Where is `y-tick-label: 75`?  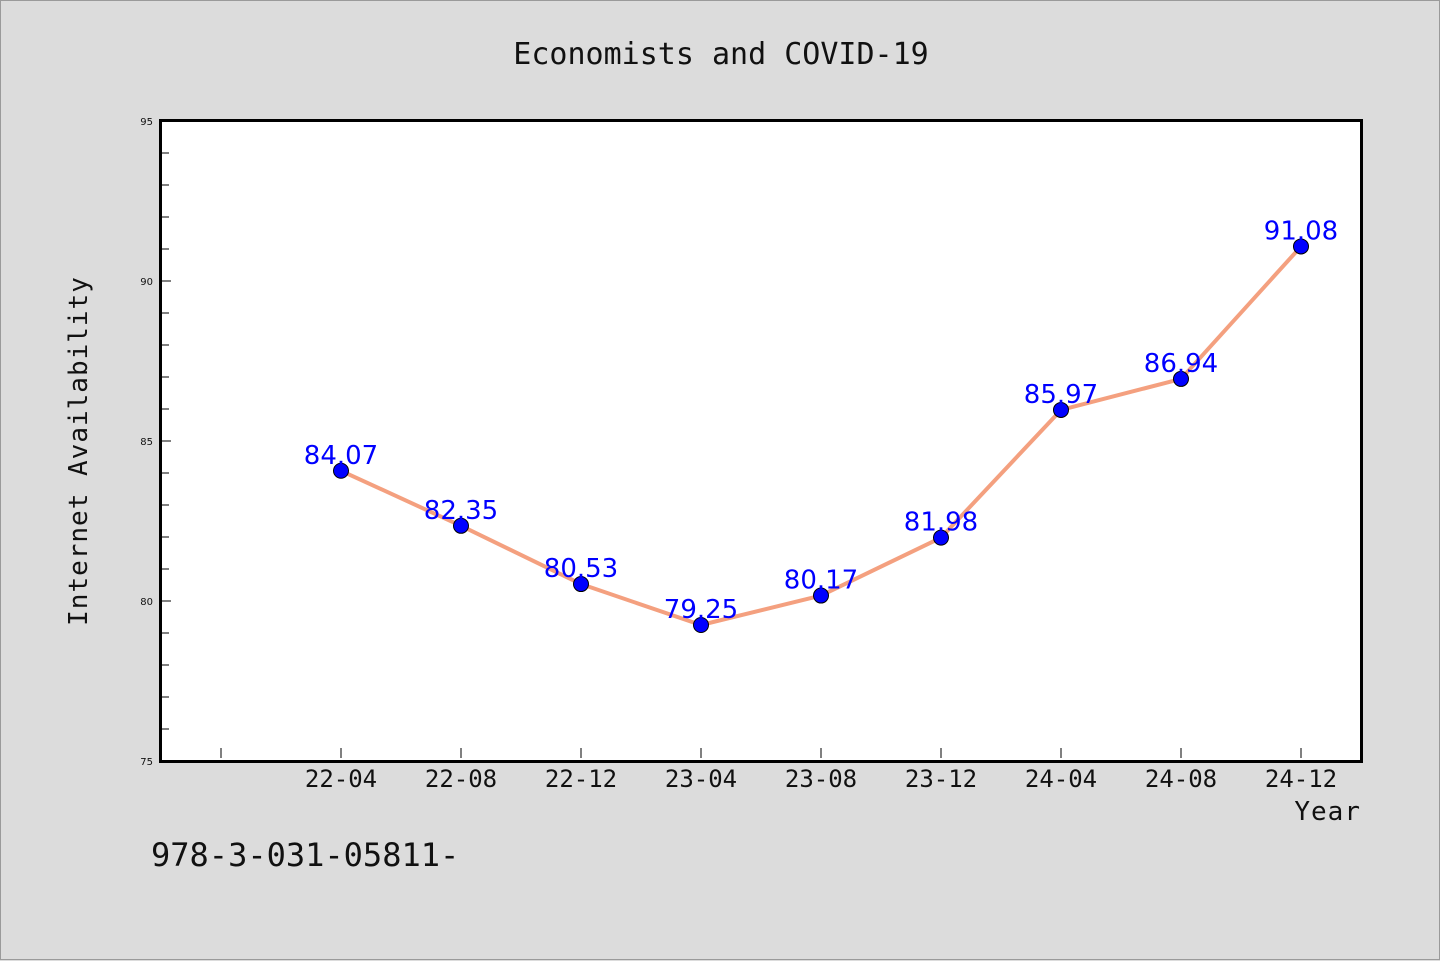
y-tick-label: 75 is located at coordinates (146, 762).